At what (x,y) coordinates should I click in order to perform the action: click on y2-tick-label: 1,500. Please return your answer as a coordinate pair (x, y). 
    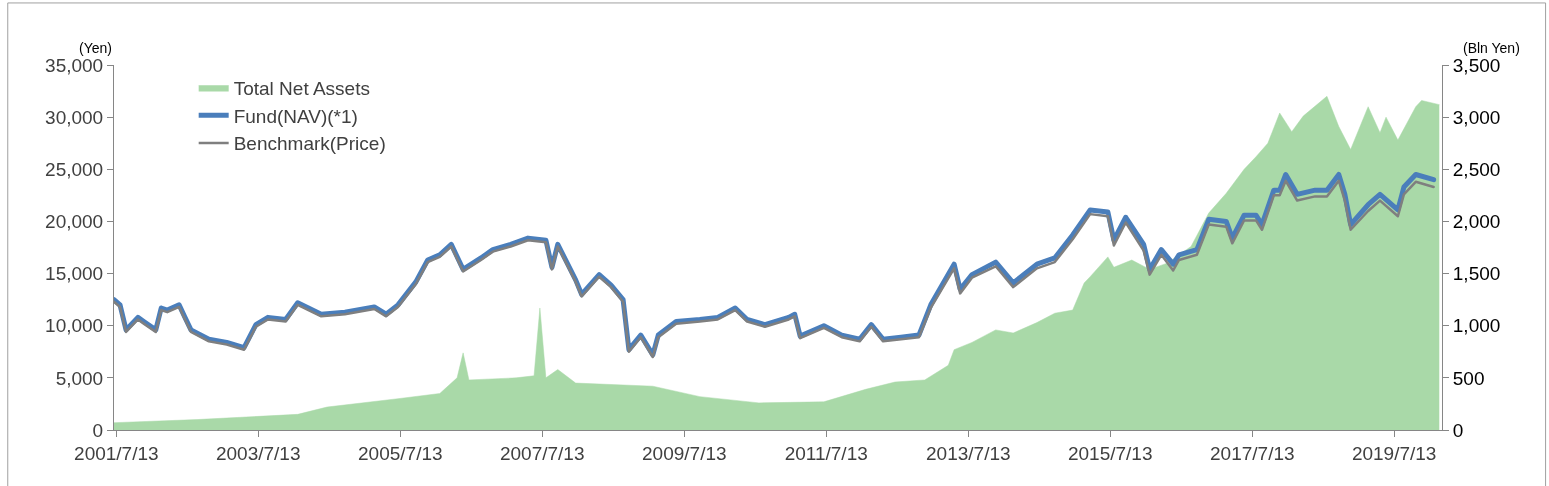
    Looking at the image, I should click on (1476, 274).